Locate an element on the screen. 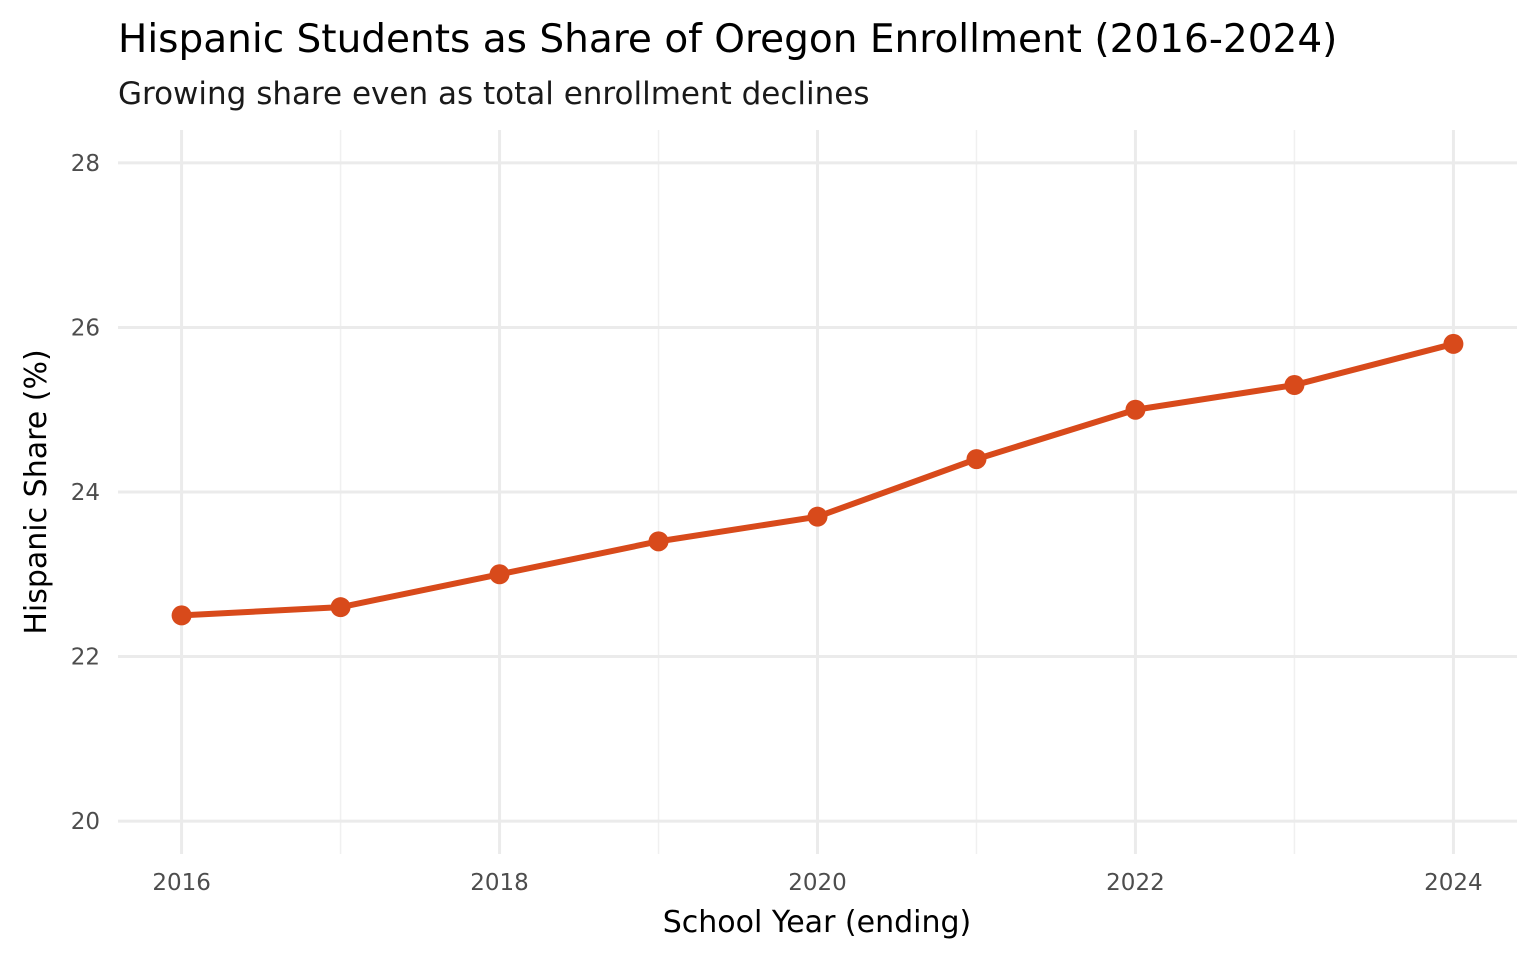 This screenshot has width=1536, height=960. x-tick-label: 2018 is located at coordinates (499, 883).